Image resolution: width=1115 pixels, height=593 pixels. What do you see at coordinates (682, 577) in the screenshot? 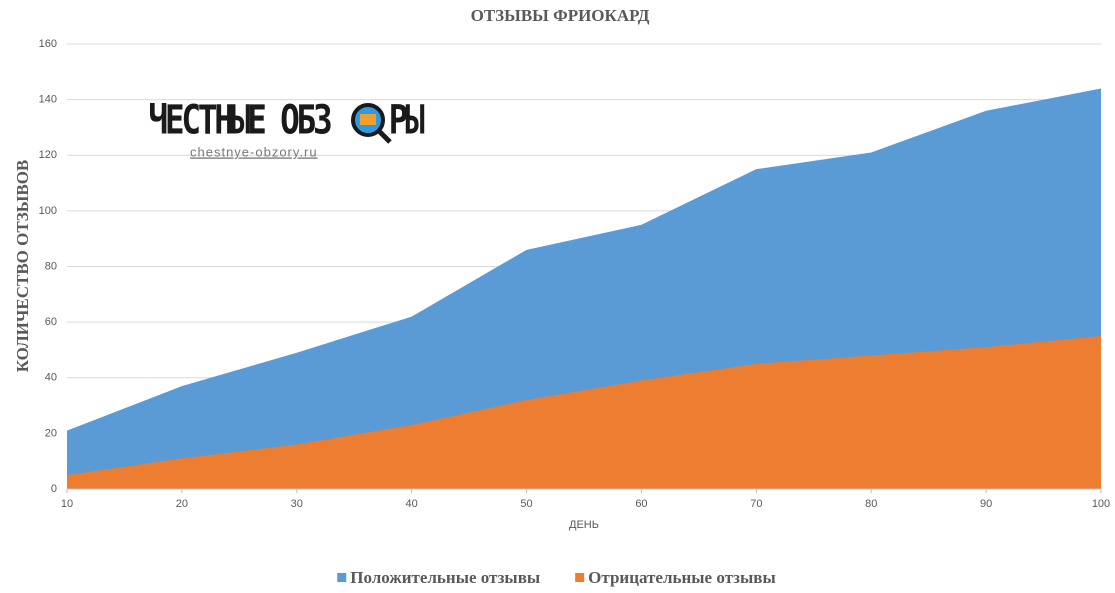
I see `legend-label: Отрицательные отзывы` at bounding box center [682, 577].